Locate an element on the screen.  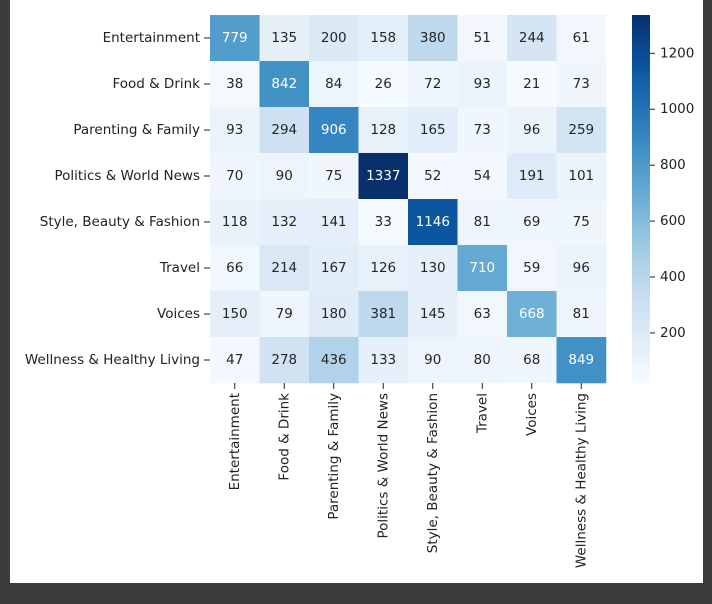
cell-label: 68 is located at coordinates (531, 360).